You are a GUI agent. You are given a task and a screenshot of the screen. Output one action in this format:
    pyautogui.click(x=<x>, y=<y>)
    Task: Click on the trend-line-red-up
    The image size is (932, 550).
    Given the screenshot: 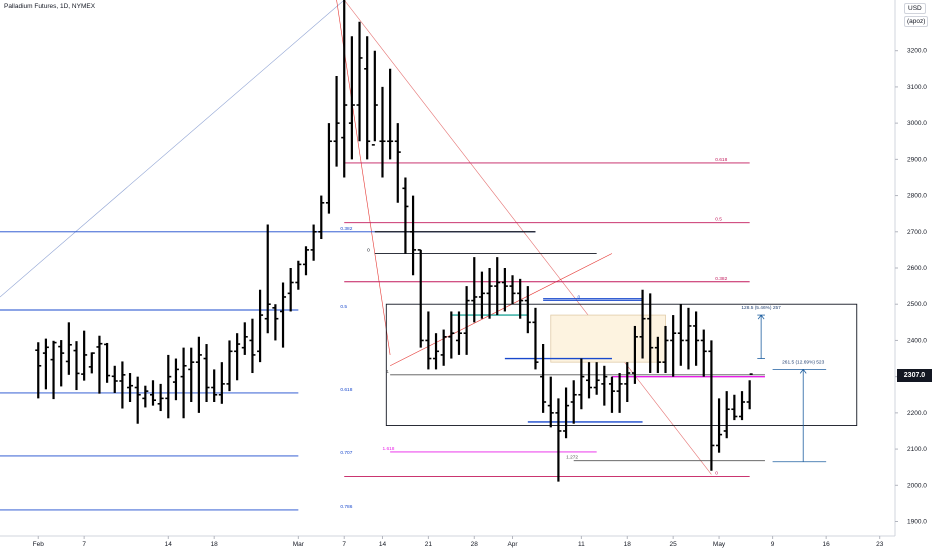 What is the action you would take?
    pyautogui.click(x=501, y=310)
    